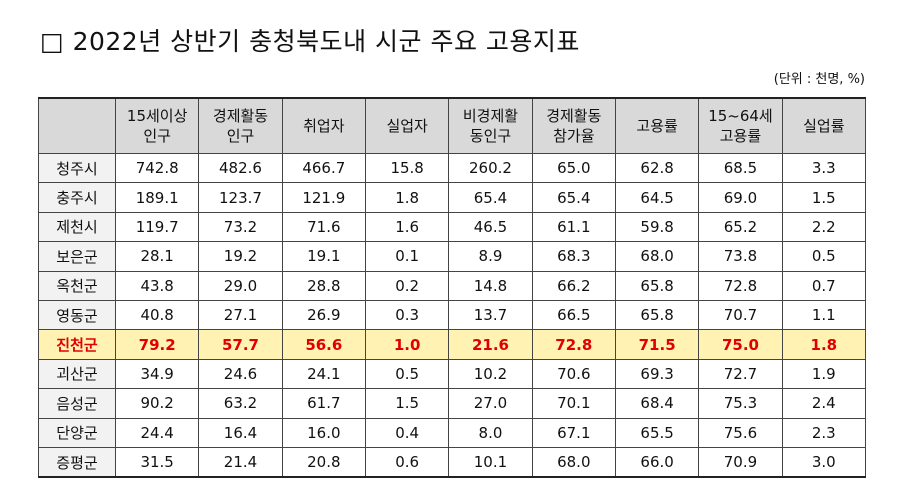  Describe the element at coordinates (824, 344) in the screenshot. I see `cell: 1.8` at that location.